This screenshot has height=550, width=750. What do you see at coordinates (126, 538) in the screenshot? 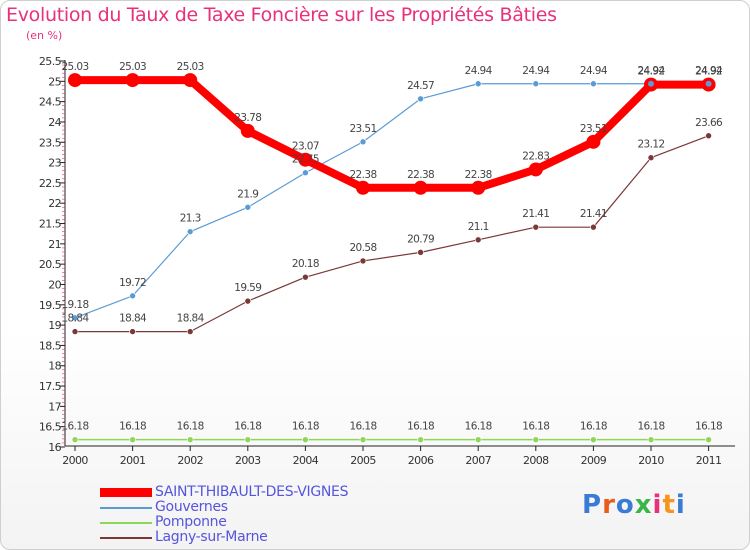
I see `legend-swatch` at bounding box center [126, 538].